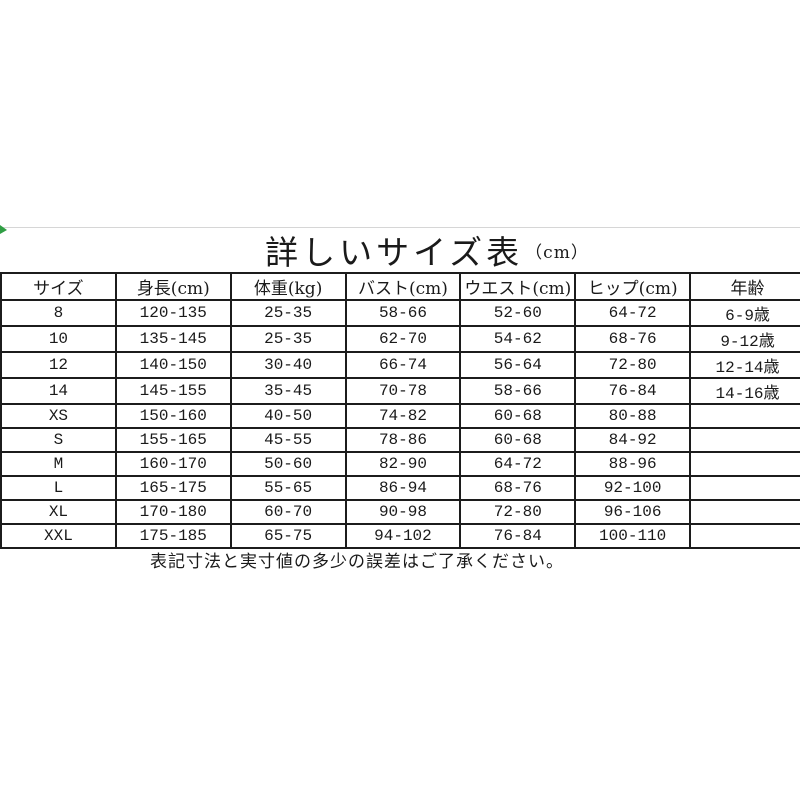  I want to click on cell-size: XS, so click(58, 416).